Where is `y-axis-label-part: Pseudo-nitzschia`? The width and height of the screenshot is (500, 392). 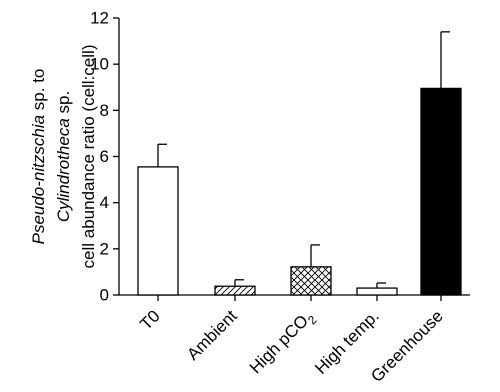 y-axis-label-part: Pseudo-nitzschia is located at coordinates (38, 179).